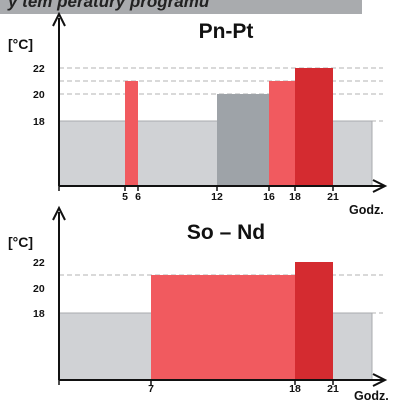  I want to click on chart-title: Pn-Pt, so click(226, 31).